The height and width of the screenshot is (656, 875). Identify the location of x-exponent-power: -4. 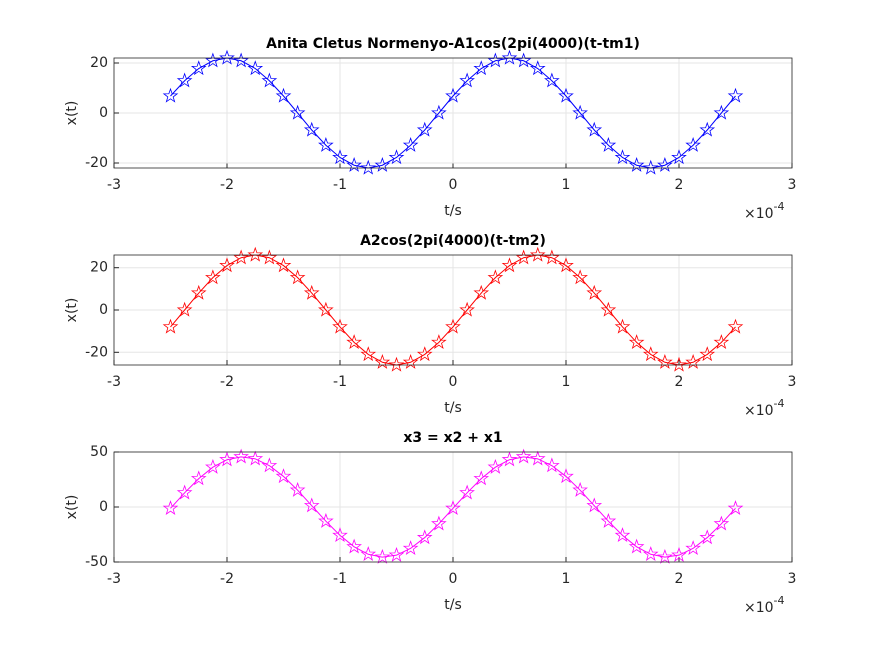
(779, 403).